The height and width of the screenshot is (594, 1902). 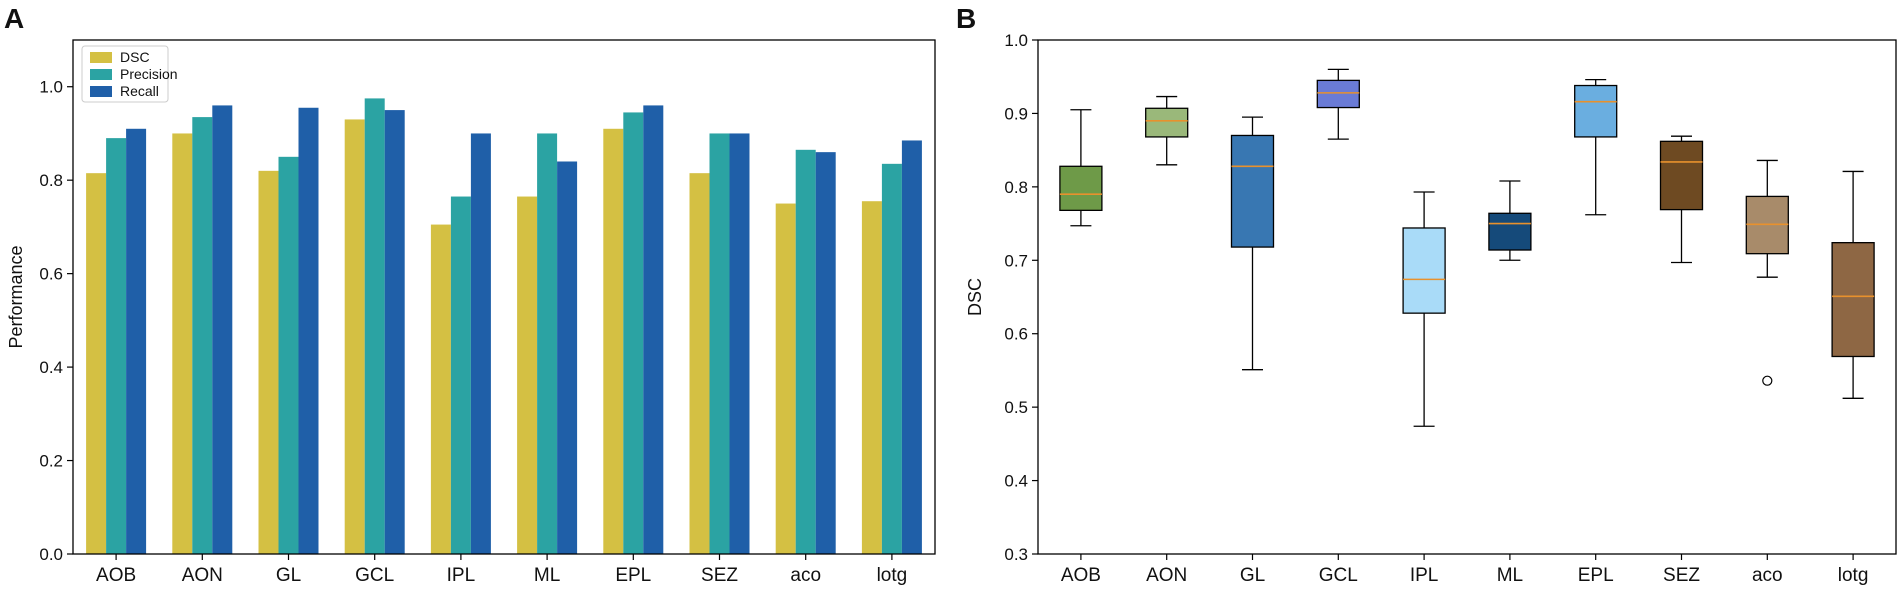 What do you see at coordinates (891, 358) in the screenshot?
I see `bar-precision-lotg` at bounding box center [891, 358].